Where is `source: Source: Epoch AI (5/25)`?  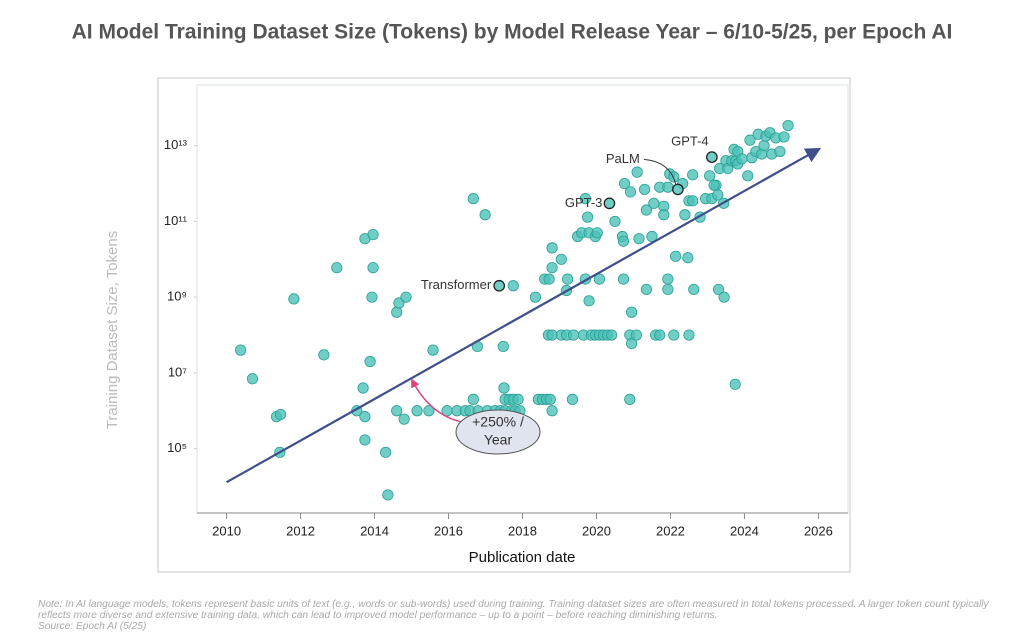
source: Source: Epoch AI (5/25) is located at coordinates (92, 626).